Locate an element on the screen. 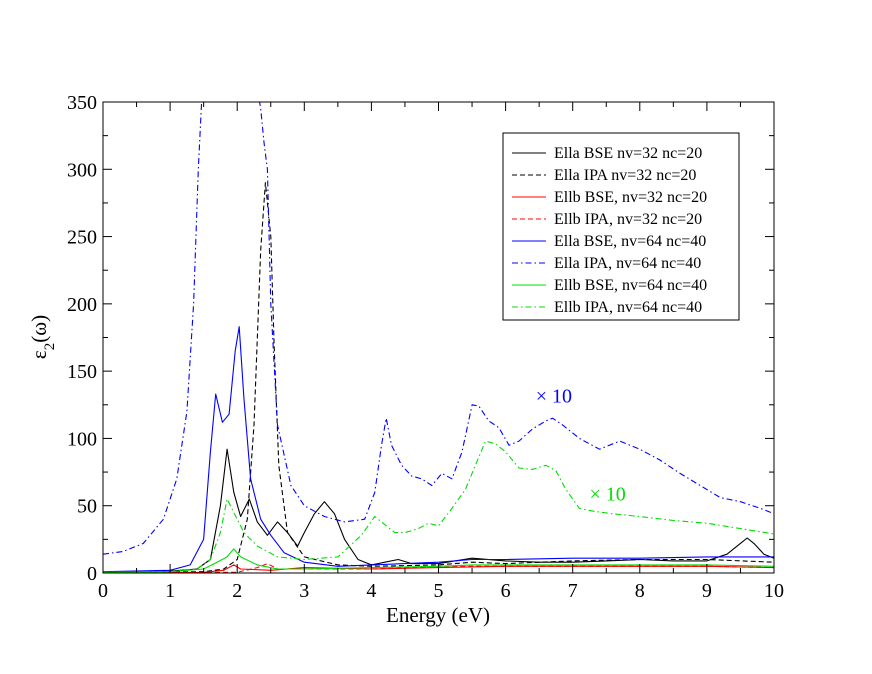 Image resolution: width=872 pixels, height=674 pixels. y-tick-label: 350 is located at coordinates (82, 103).